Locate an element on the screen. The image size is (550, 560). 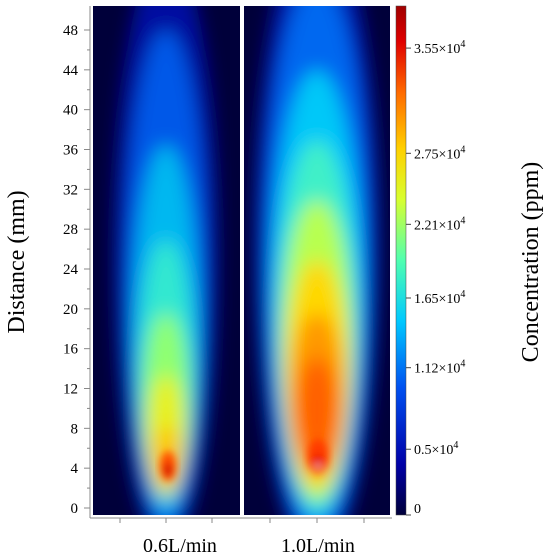
colorbar-tick-label: 1.65×10⁴ is located at coordinates (439, 298).